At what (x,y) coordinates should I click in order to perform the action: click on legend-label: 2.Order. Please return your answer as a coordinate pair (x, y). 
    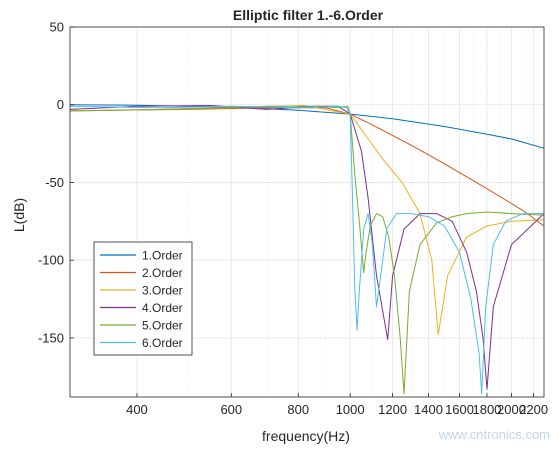
    Looking at the image, I should click on (162, 273).